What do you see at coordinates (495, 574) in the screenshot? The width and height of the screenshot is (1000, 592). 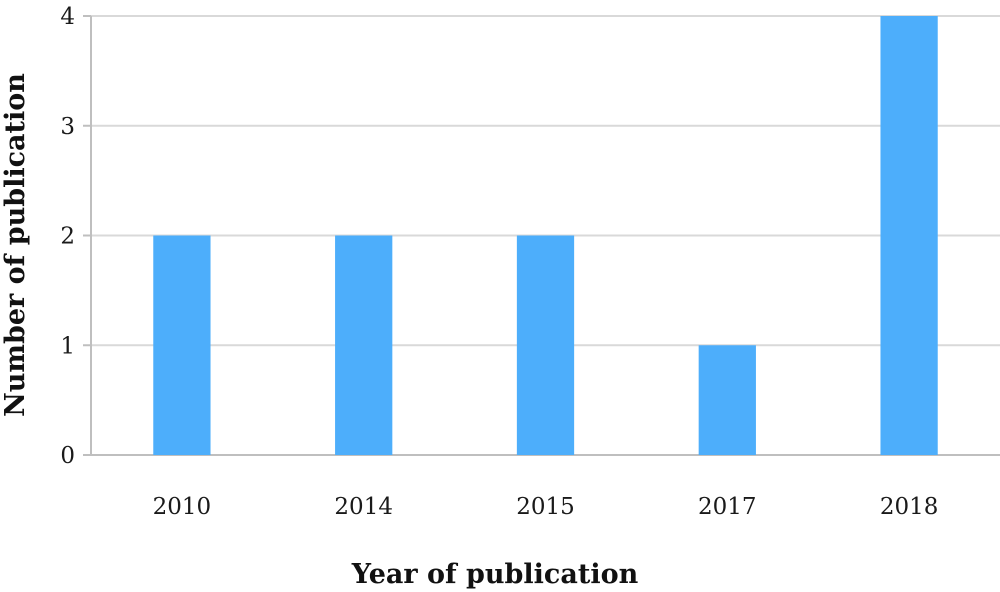 I see `x-axis-title: Year of publication` at bounding box center [495, 574].